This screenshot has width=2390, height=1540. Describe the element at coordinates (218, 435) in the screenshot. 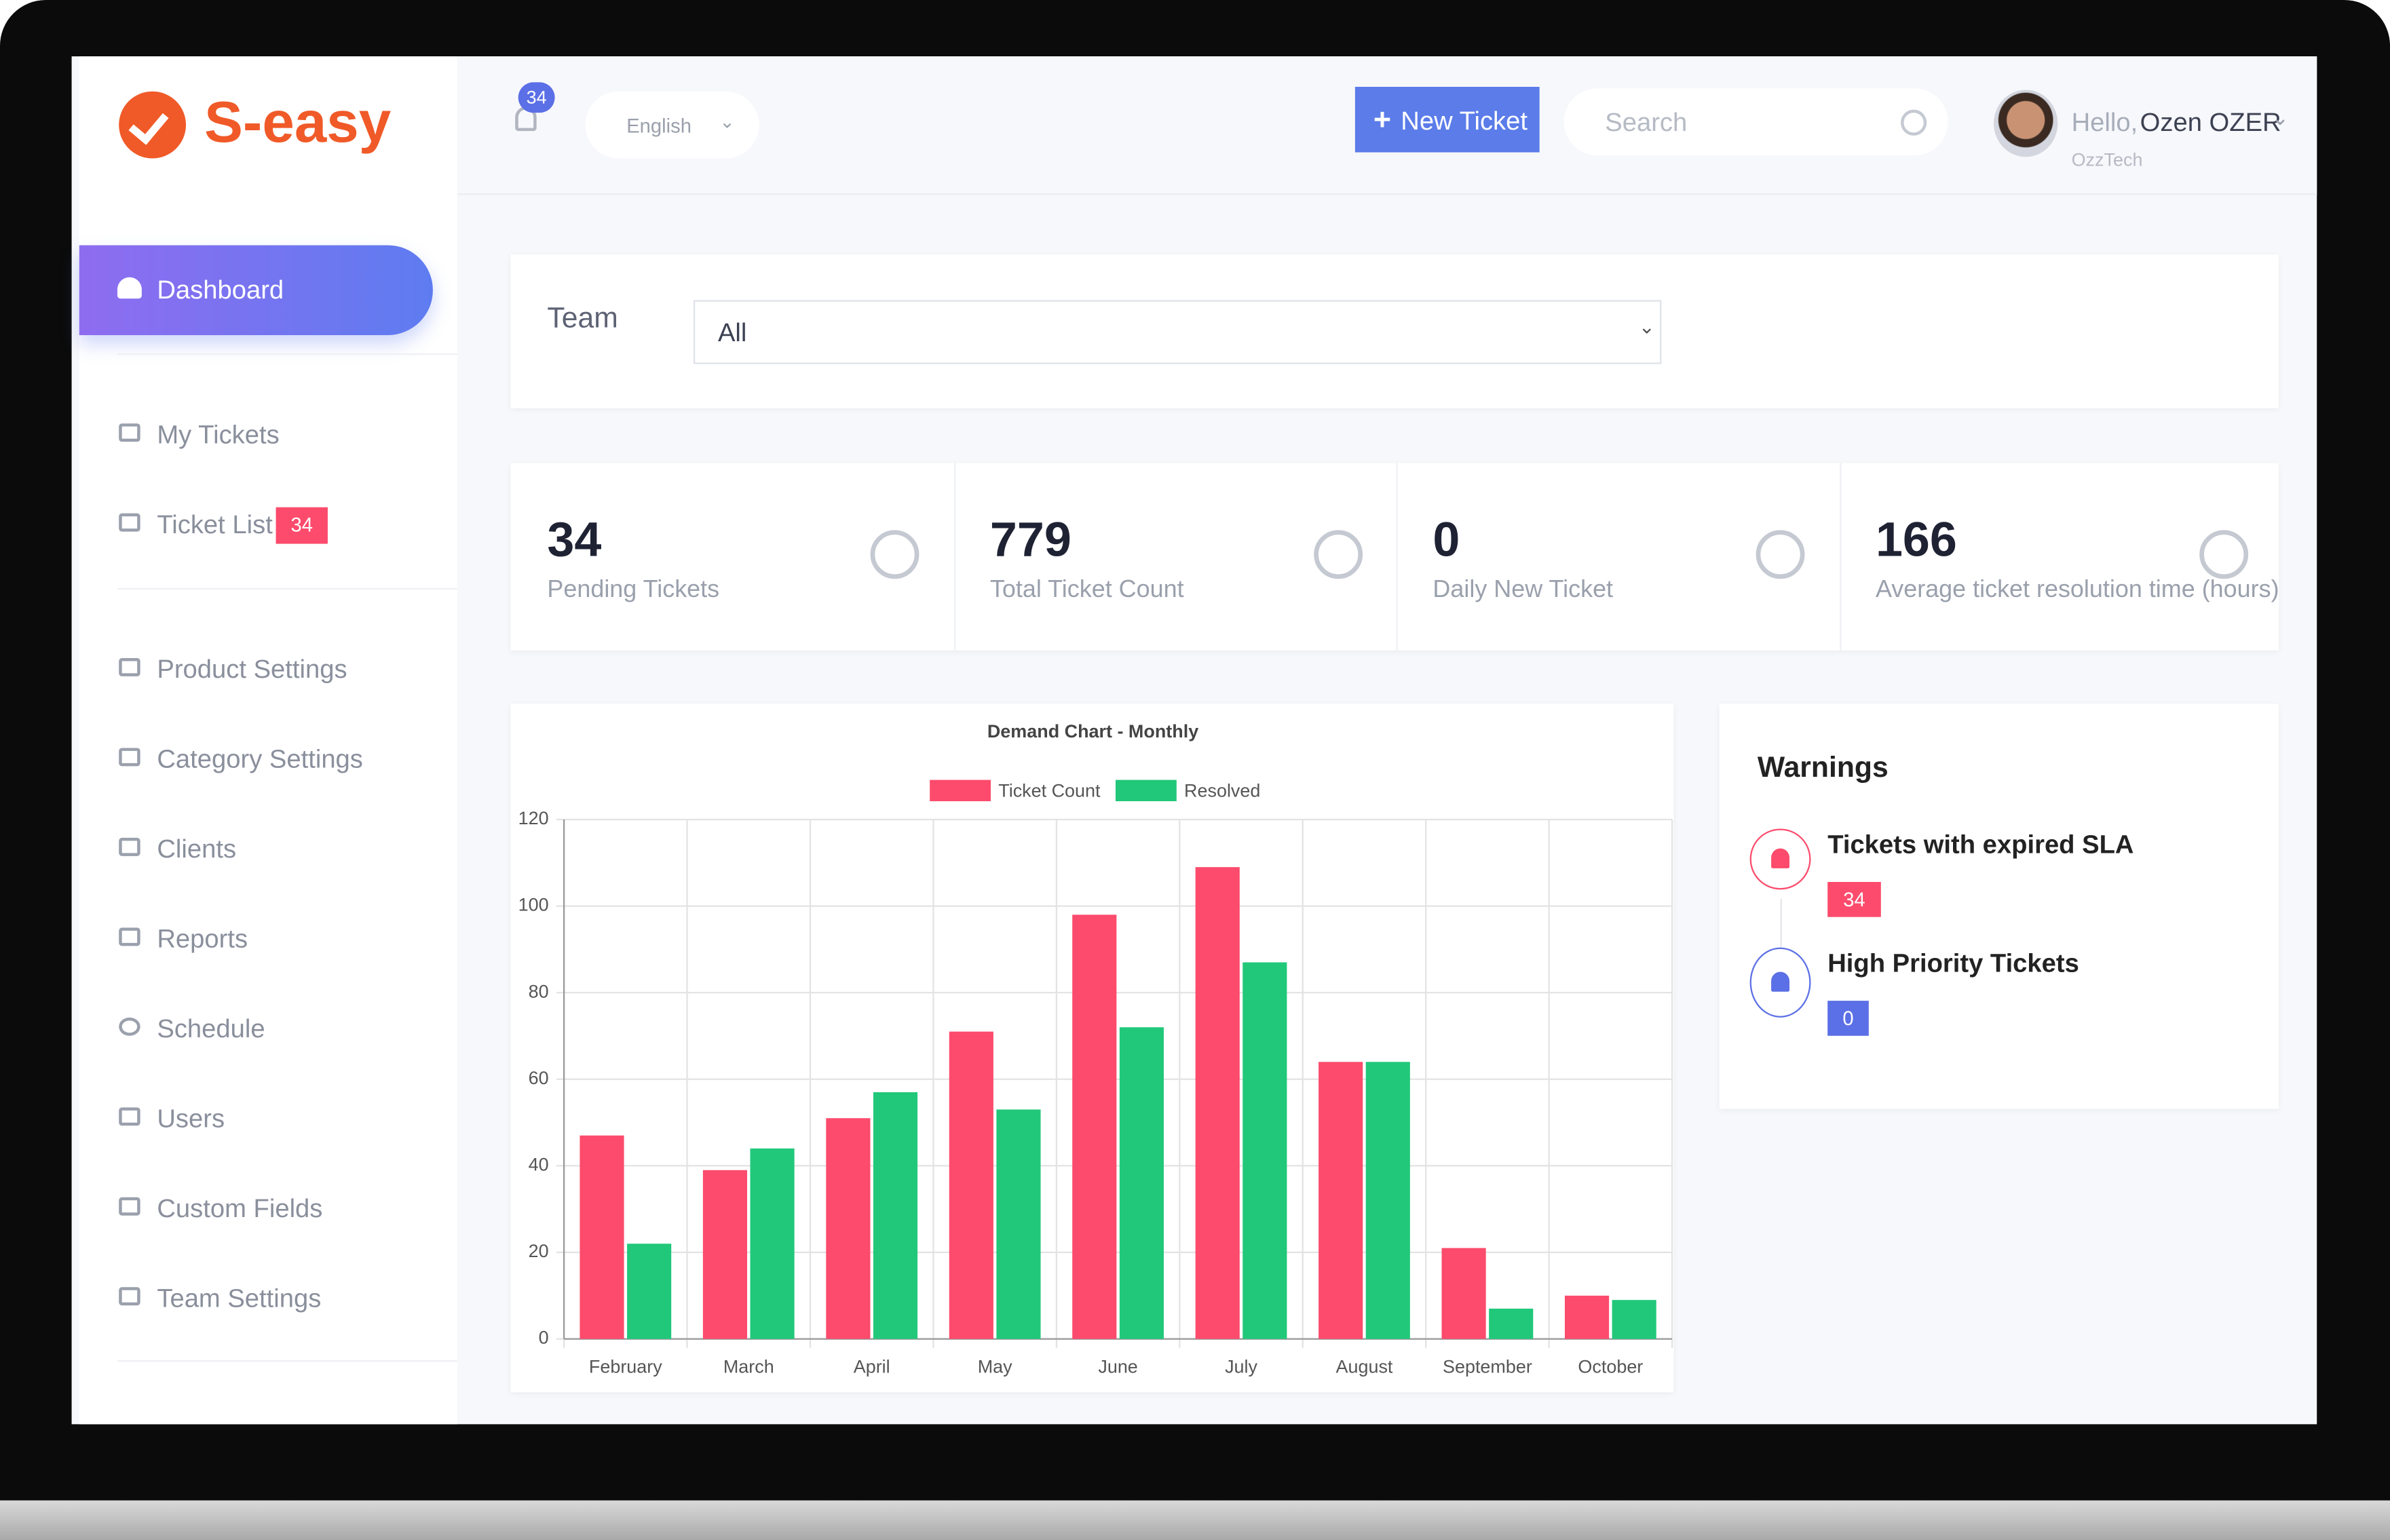

I see `nav-item: My Tickets` at that location.